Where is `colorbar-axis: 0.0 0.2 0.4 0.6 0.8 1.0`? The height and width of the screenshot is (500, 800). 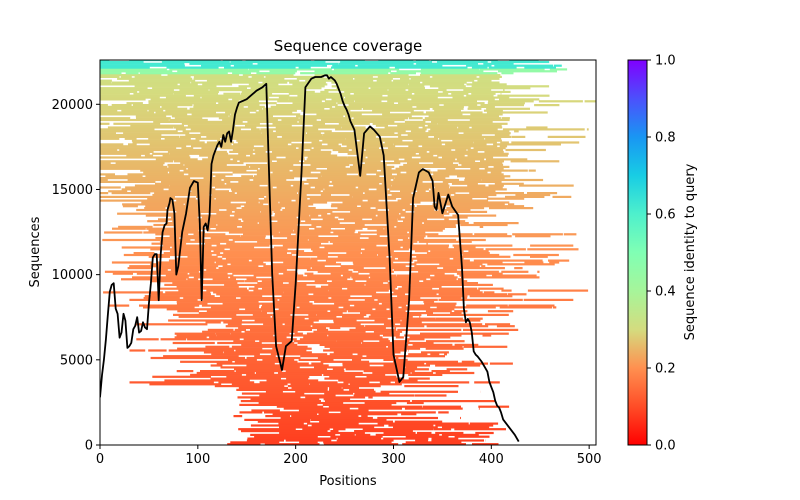
colorbar-axis: 0.0 0.2 0.4 0.6 0.8 1.0 is located at coordinates (661, 254).